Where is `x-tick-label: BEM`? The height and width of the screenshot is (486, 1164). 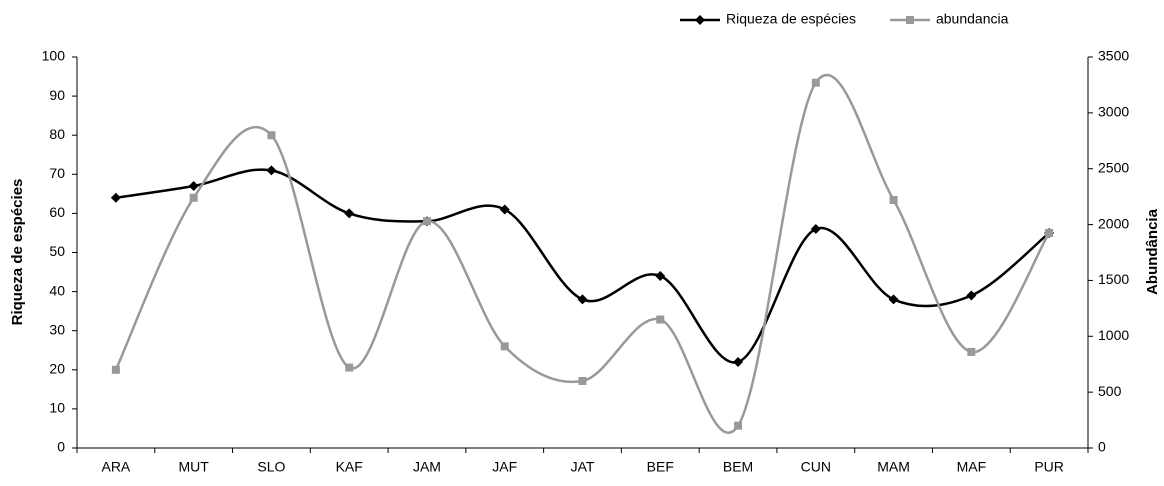 x-tick-label: BEM is located at coordinates (738, 467).